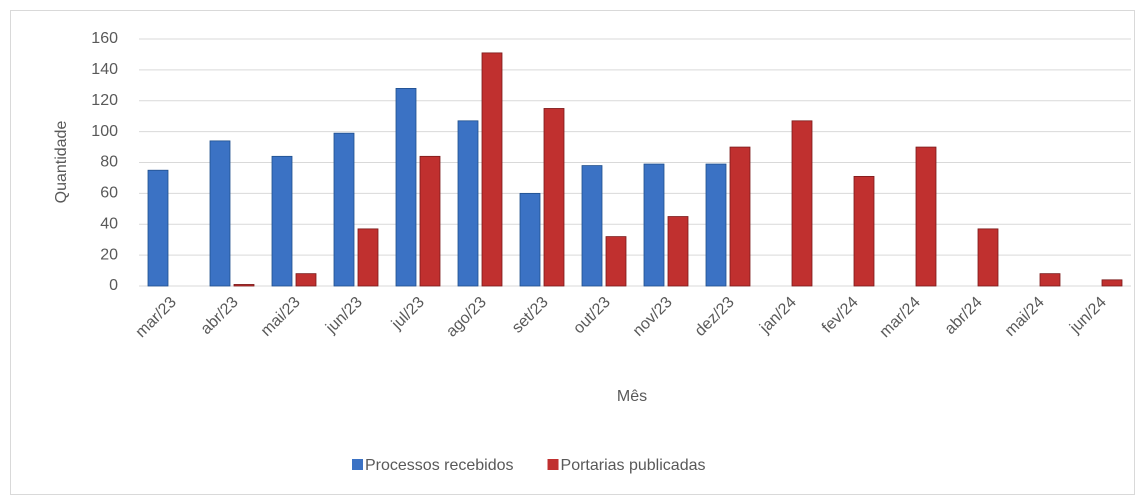 This screenshot has width=1145, height=498. I want to click on legend-label: Processos recebidos, so click(439, 465).